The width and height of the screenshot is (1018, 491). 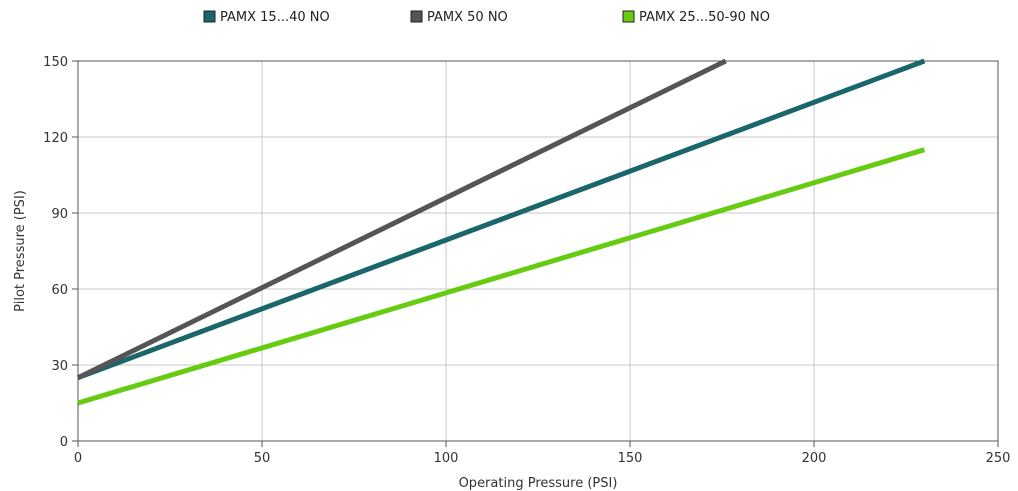 What do you see at coordinates (275, 17) in the screenshot?
I see `legend-label: PAMX 15...40 NO` at bounding box center [275, 17].